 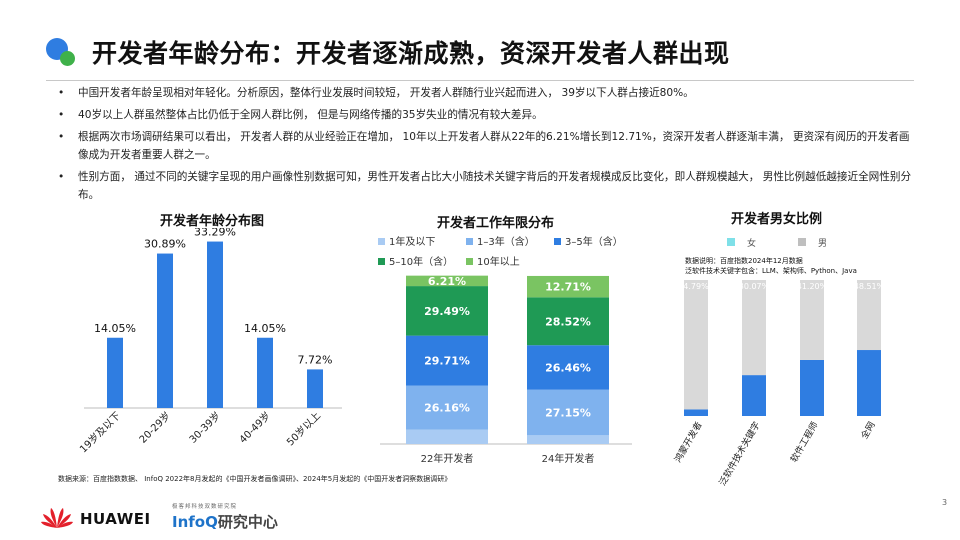 I want to click on page-title: 开发者年龄分布：开发者逐渐成熟，资深开发者人群出现, so click(x=411, y=53).